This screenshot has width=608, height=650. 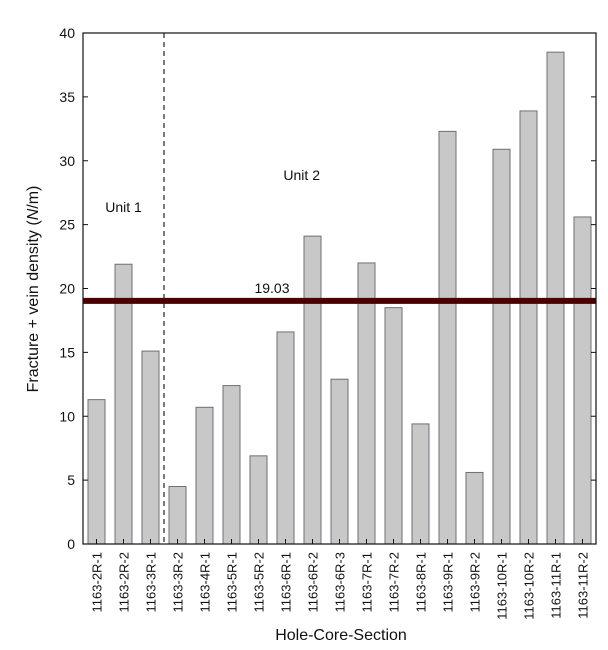 I want to click on y-axis-title-unit: N, so click(x=33, y=214).